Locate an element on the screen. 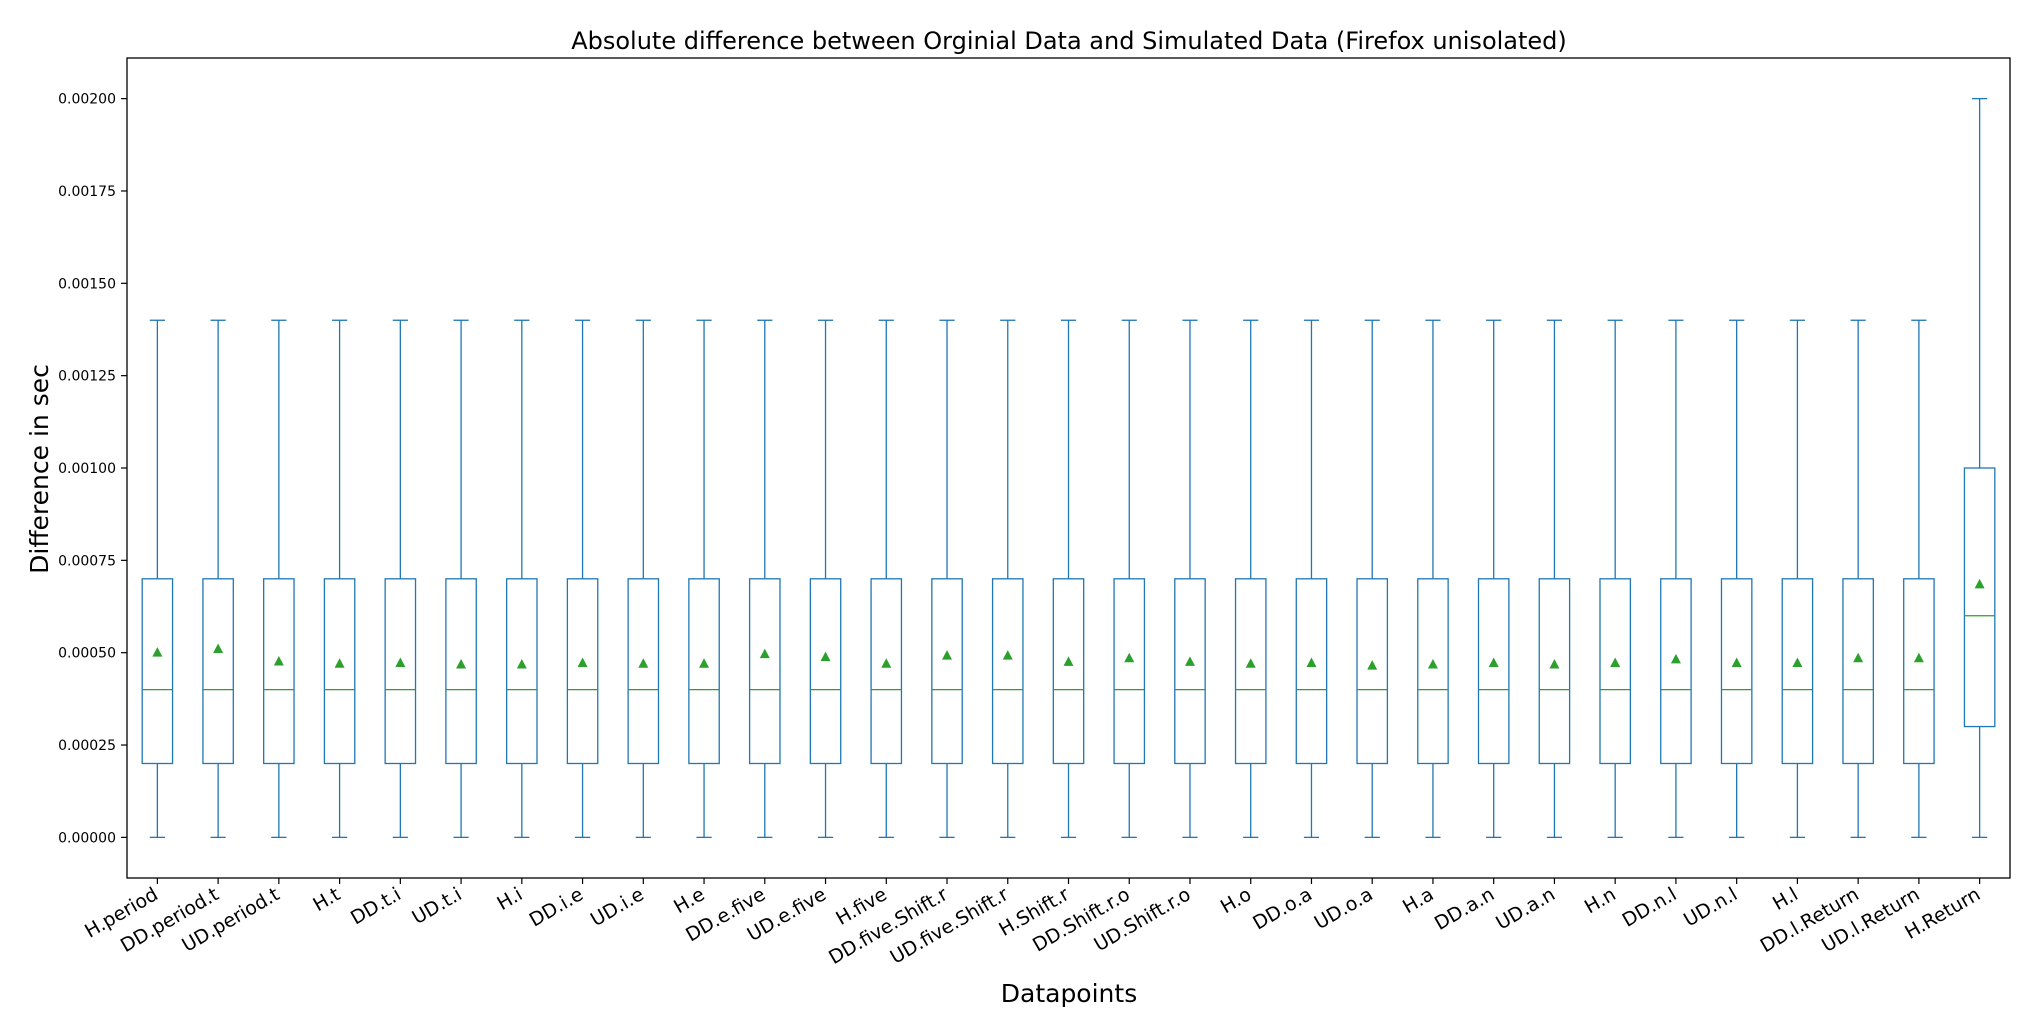 The image size is (2030, 1030). y-tick-label: 0.00150 is located at coordinates (87, 284).